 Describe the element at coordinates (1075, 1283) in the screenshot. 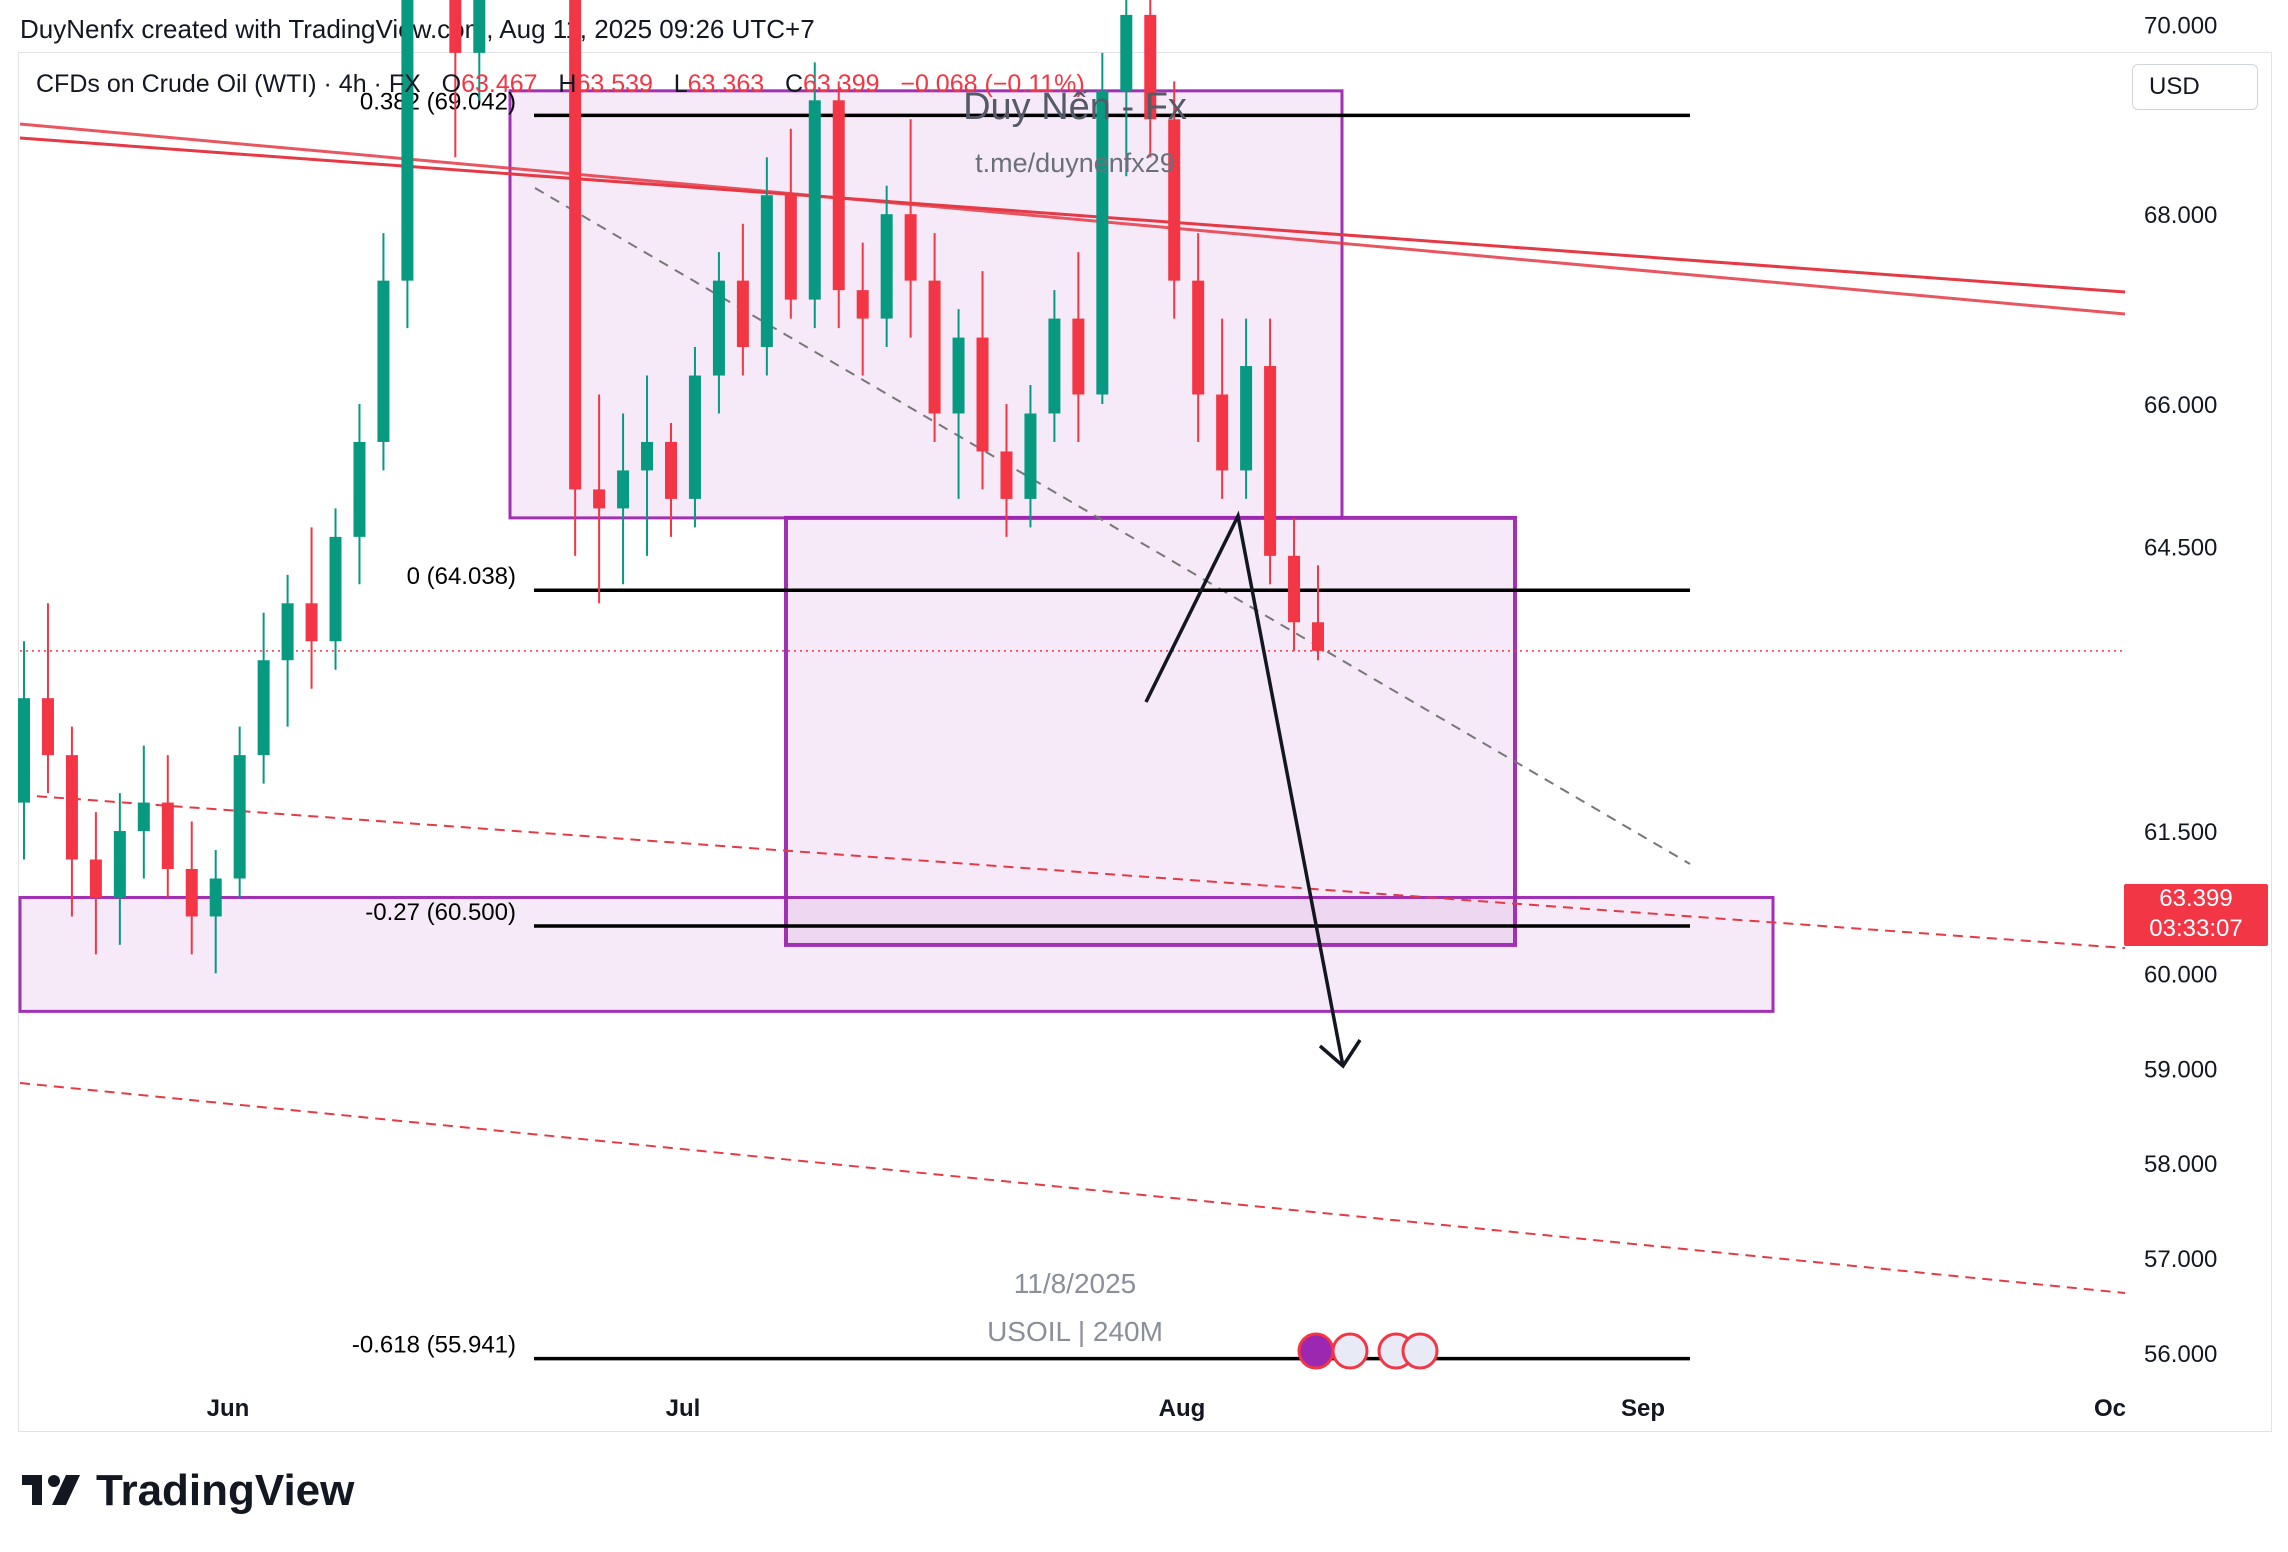

I see `watermark-date: 11/8/2025` at that location.